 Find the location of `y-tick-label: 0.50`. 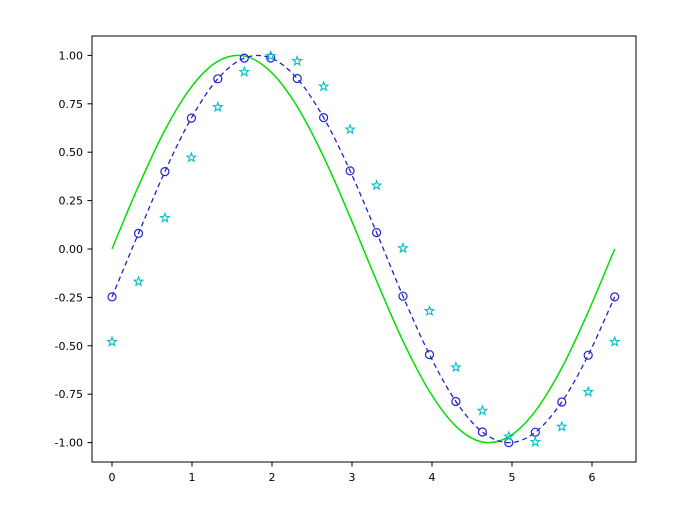

y-tick-label: 0.50 is located at coordinates (71, 152).